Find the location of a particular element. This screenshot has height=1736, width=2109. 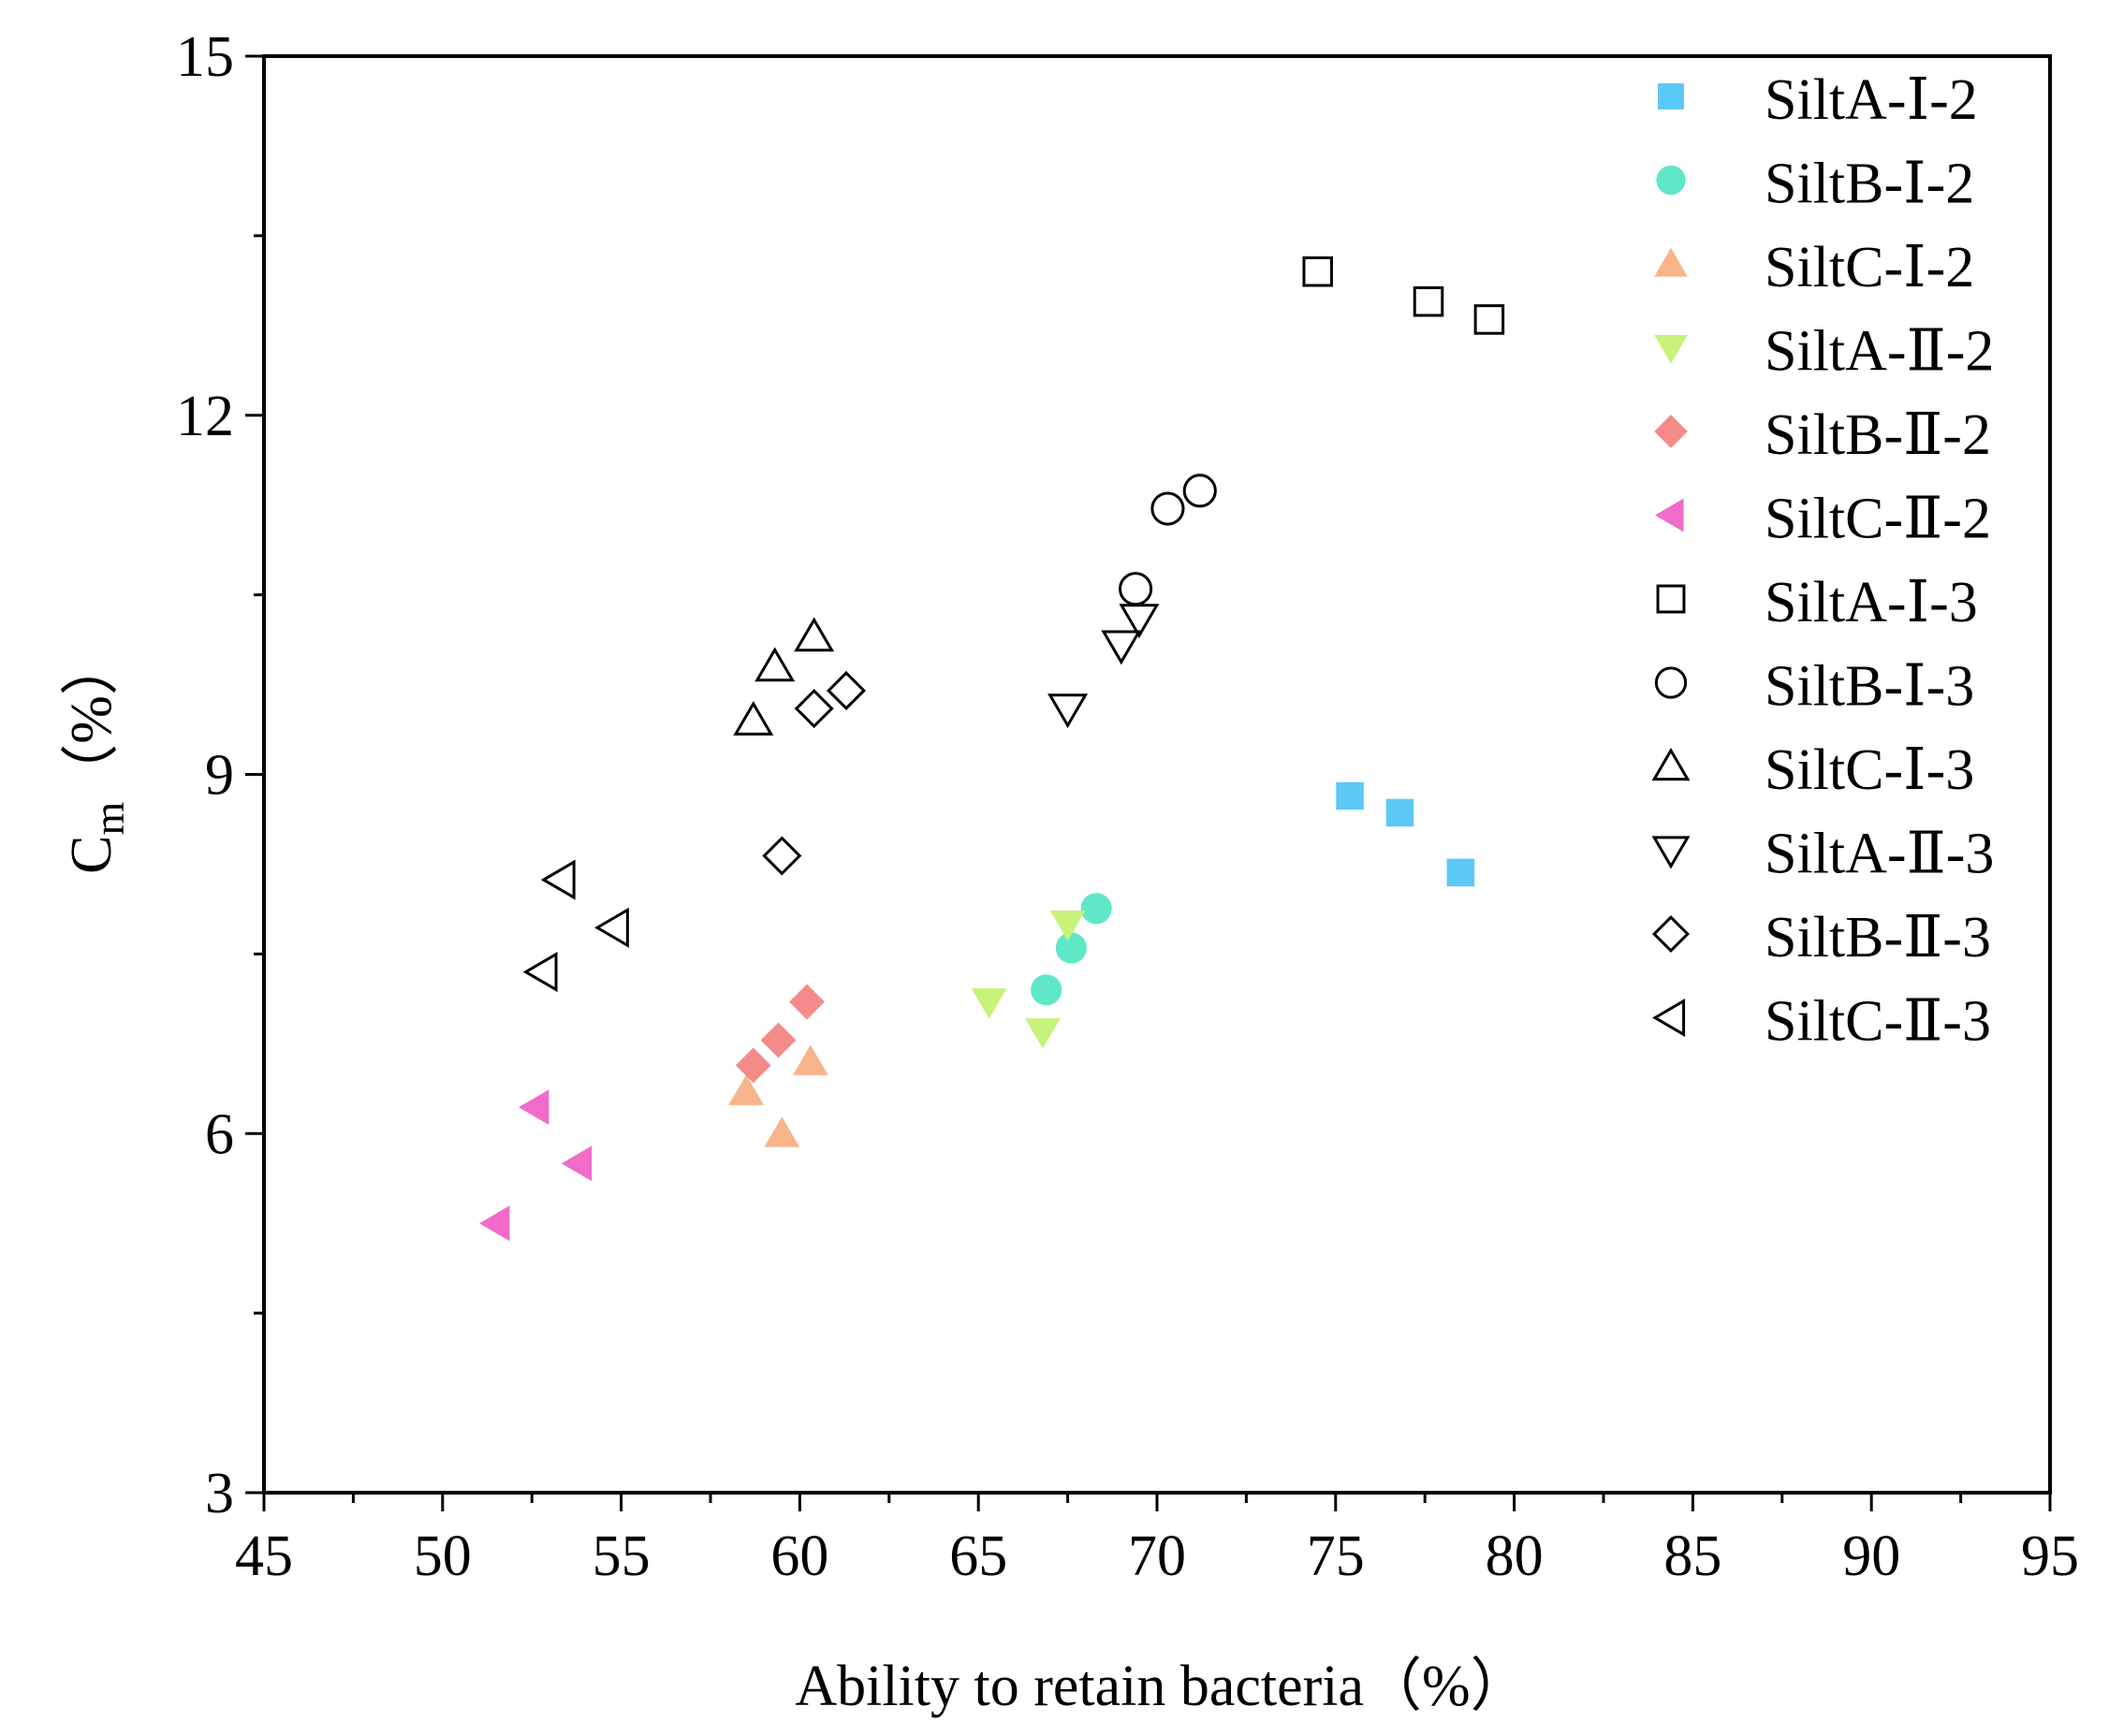

legend-label: SiltA-Ⅰ-3 is located at coordinates (1872, 603).